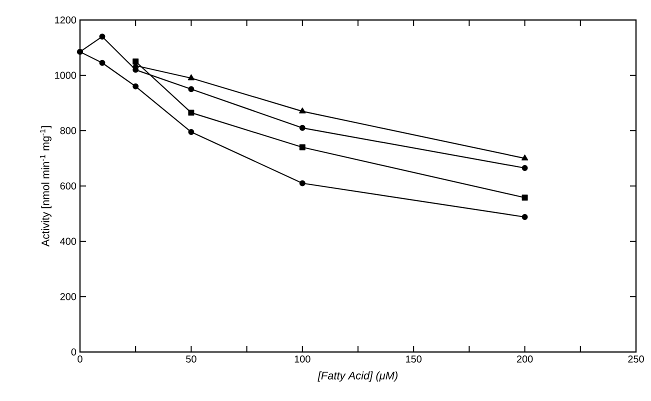 The height and width of the screenshot is (401, 651). Describe the element at coordinates (65, 20) in the screenshot. I see `y-tick-label: 1200` at that location.